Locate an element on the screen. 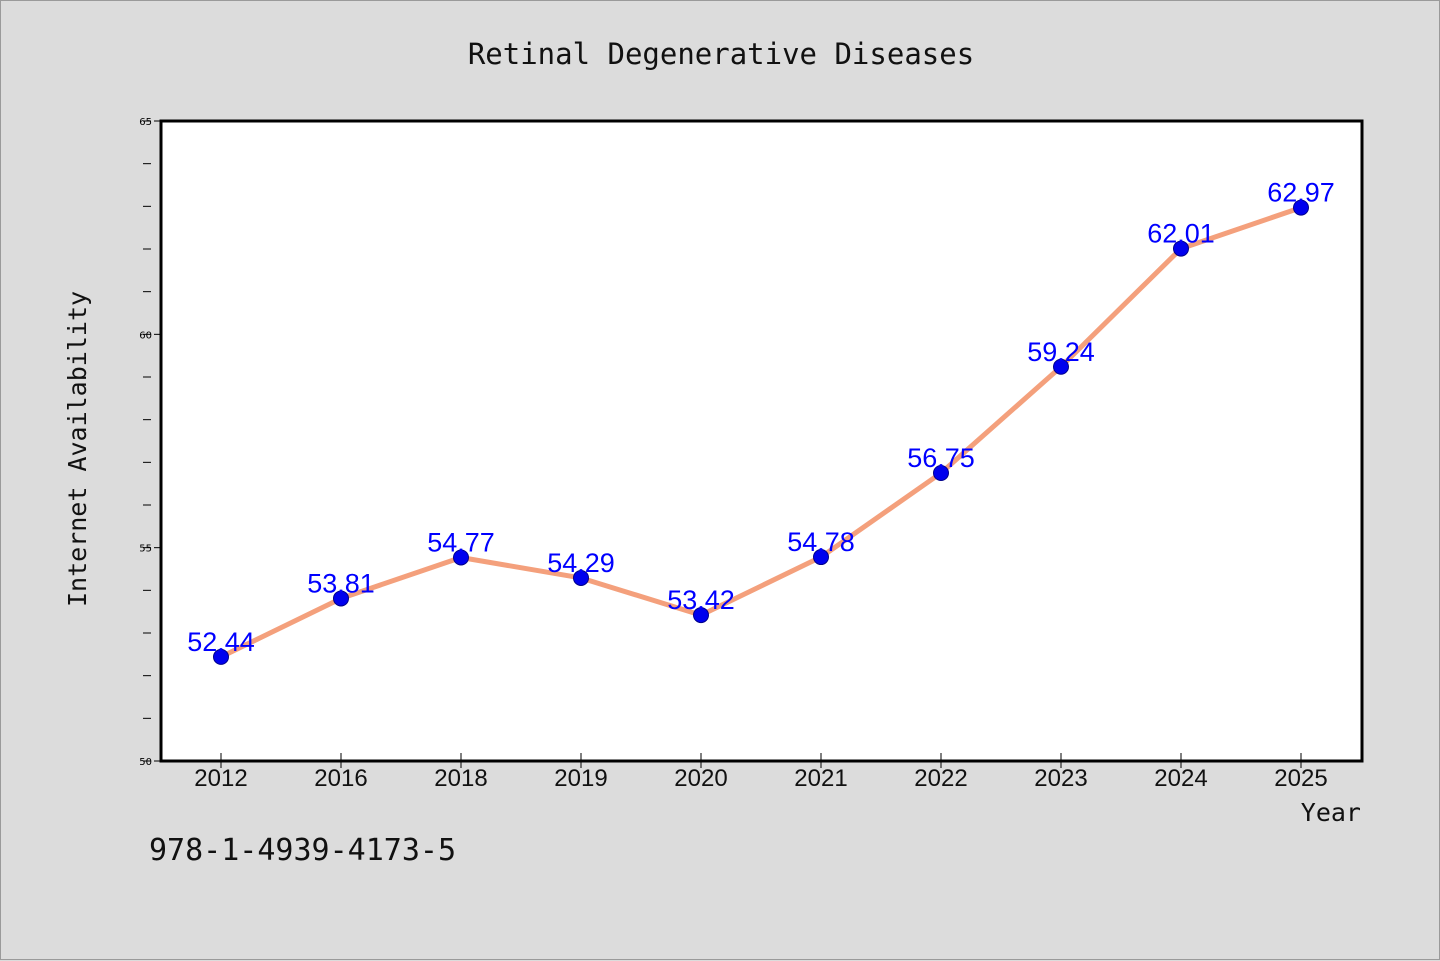 The image size is (1440, 961). chart-title: Retinal Degenerative Diseases is located at coordinates (721, 54).